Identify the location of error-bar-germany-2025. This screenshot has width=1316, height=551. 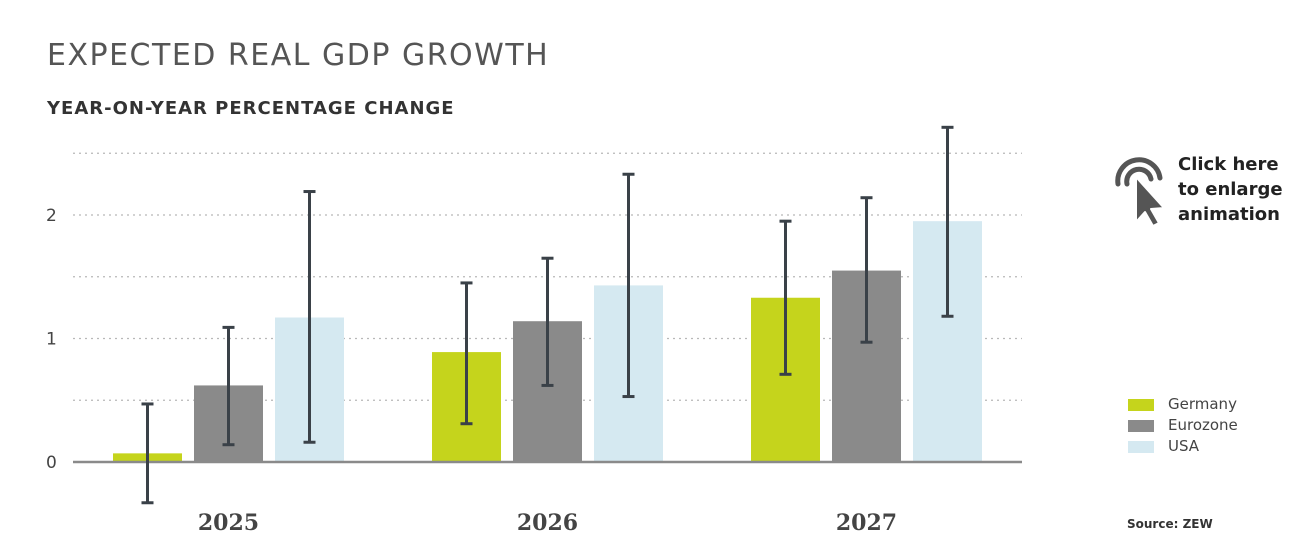
(147, 453).